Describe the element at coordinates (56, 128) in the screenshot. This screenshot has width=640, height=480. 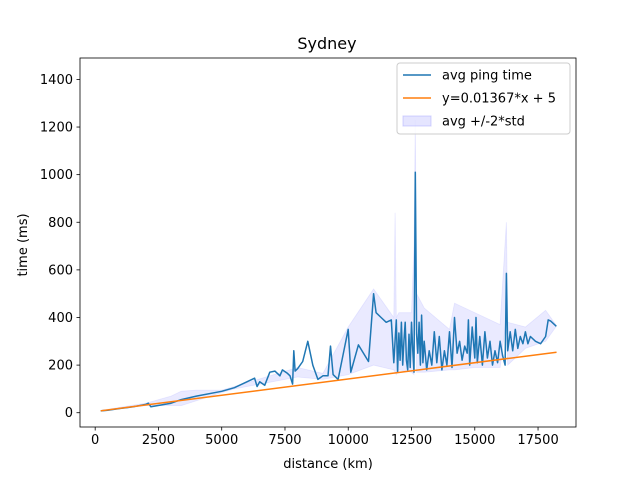
I see `y-tick-label: 1200` at that location.